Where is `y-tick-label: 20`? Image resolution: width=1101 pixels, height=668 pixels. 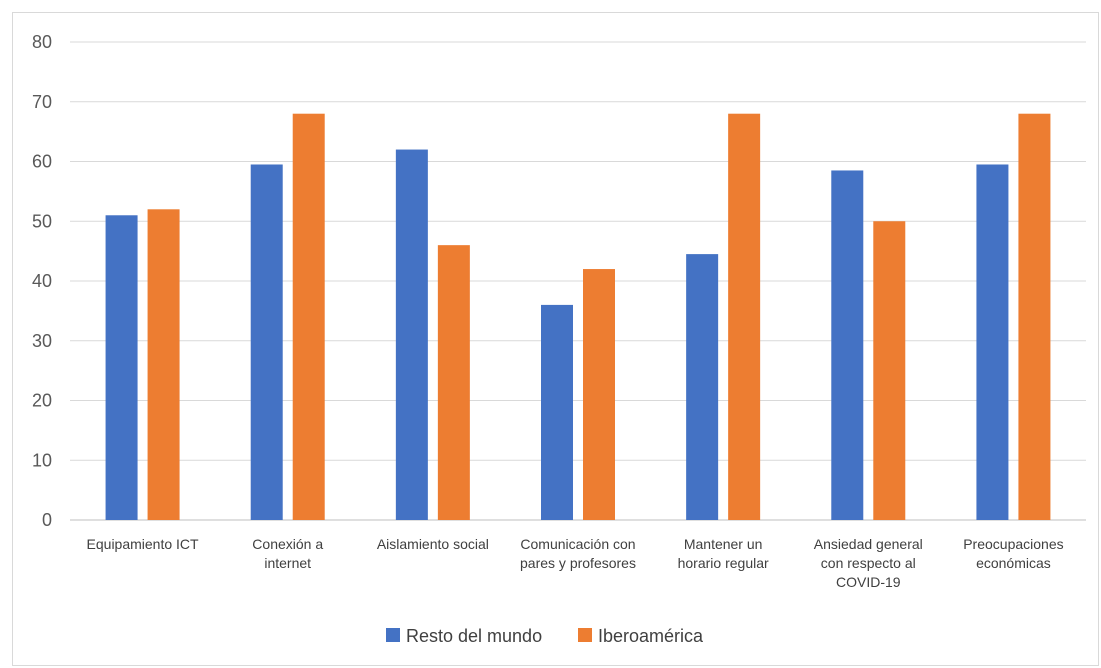 y-tick-label: 20 is located at coordinates (42, 401).